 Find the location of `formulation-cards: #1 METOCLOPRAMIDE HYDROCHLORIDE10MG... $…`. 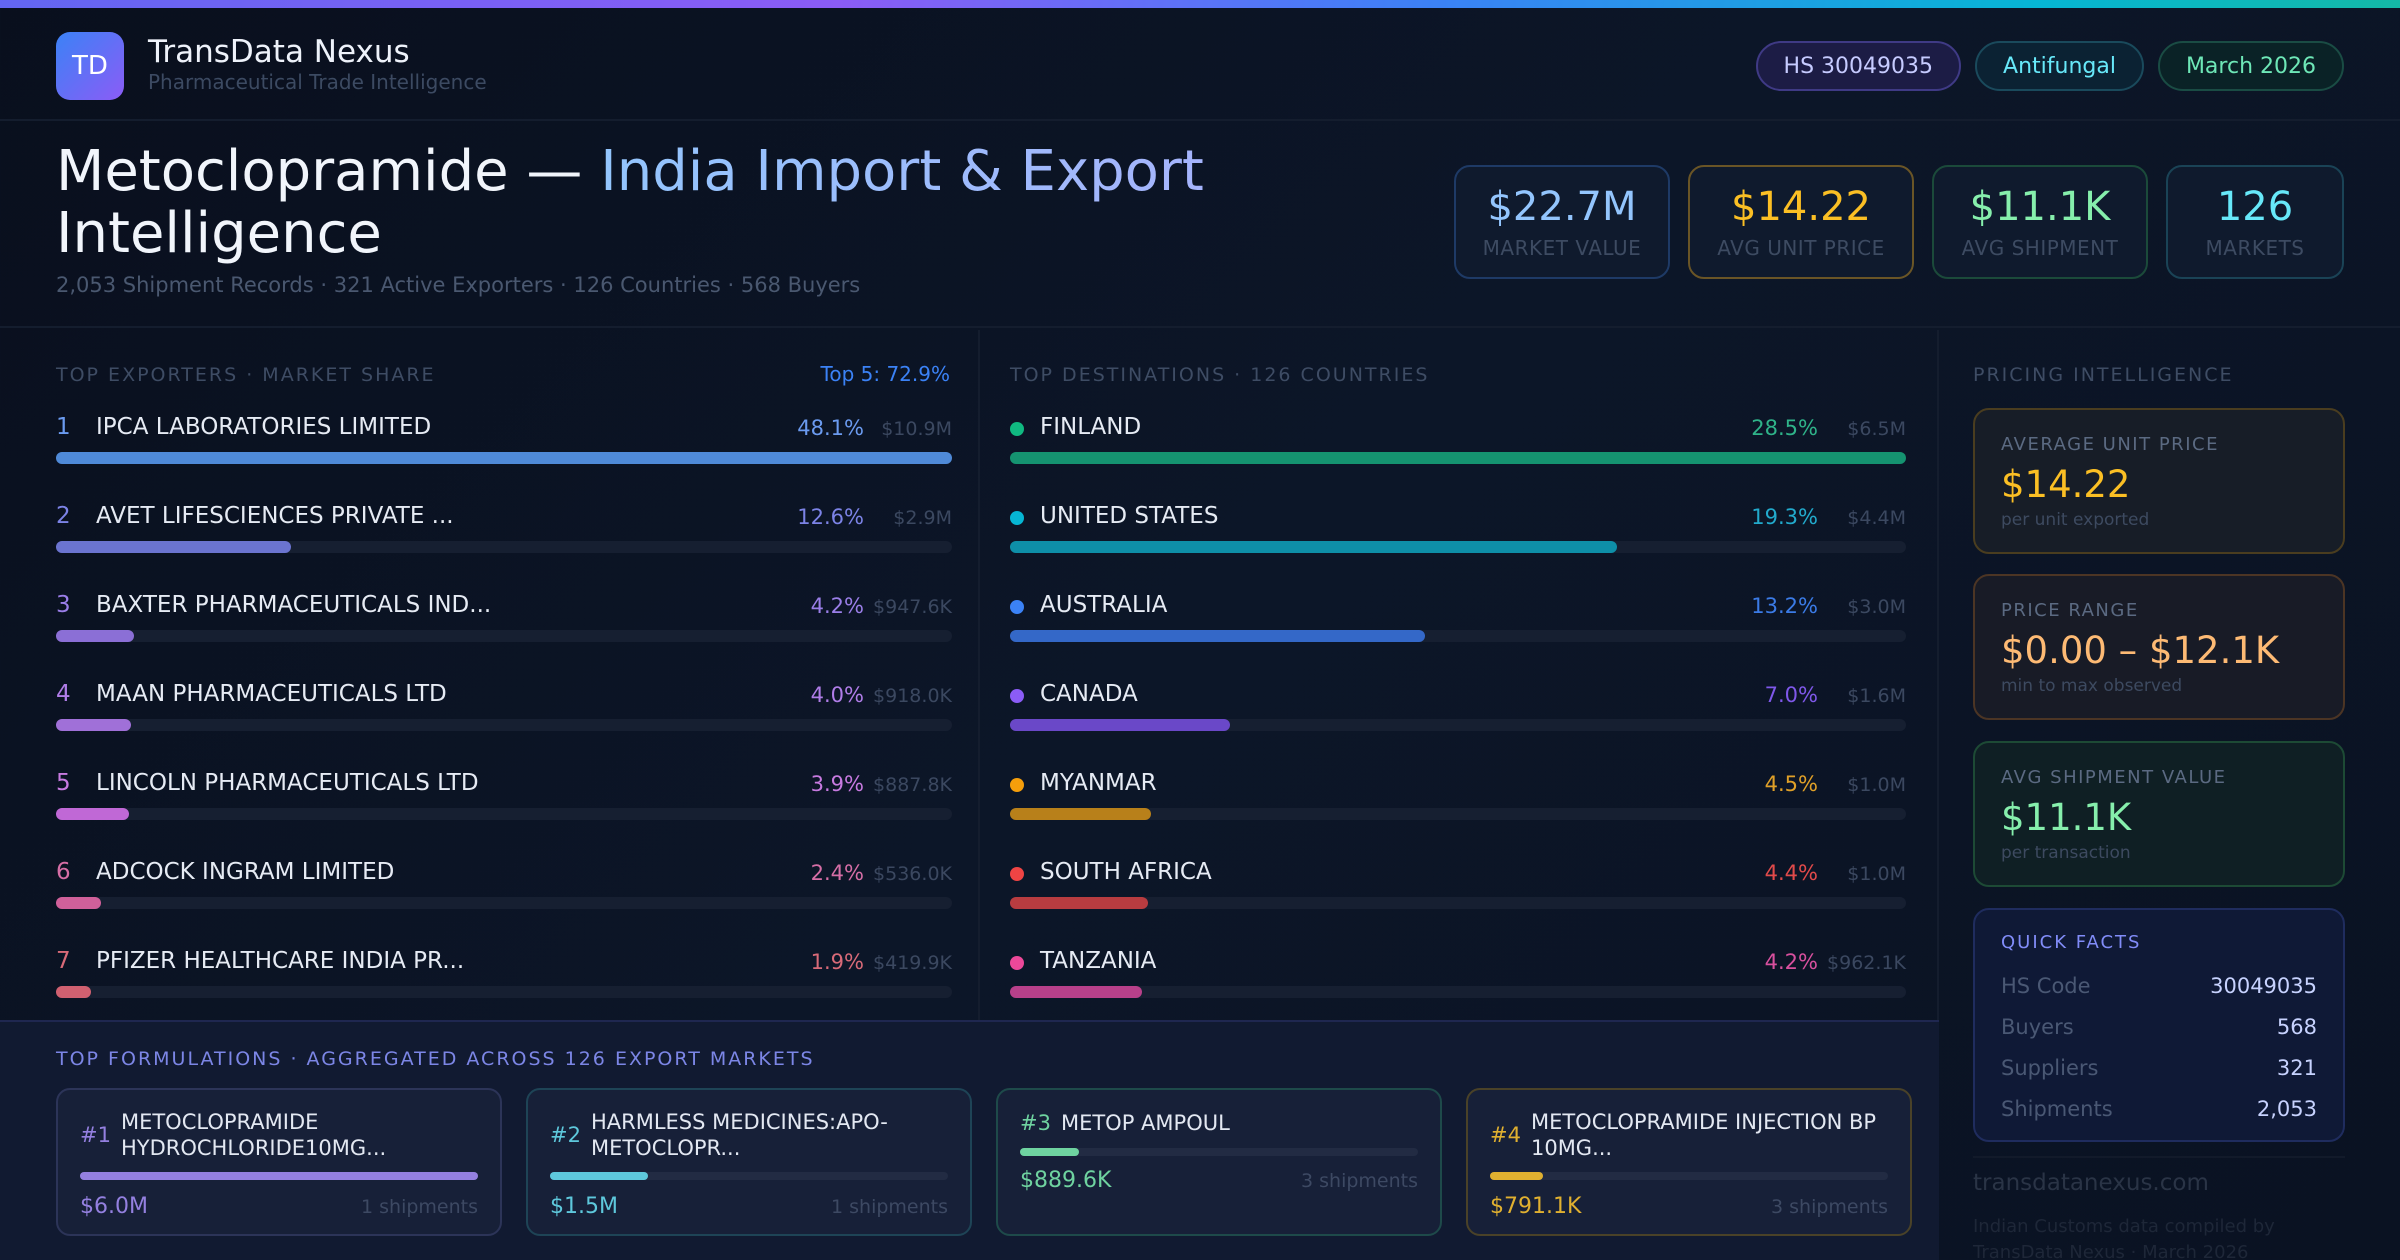

formulation-cards: #1 METOCLOPRAMIDE HYDROCHLORIDE10MG... $… is located at coordinates (984, 1162).